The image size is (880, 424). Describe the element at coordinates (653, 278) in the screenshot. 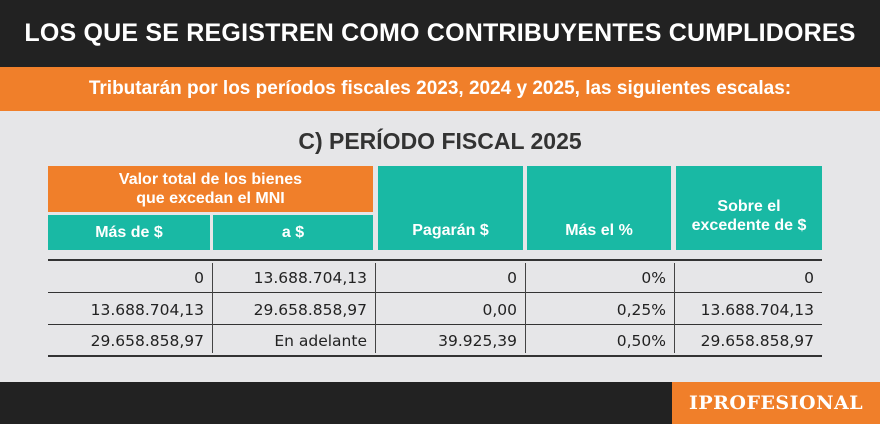

I see `table-cell: 0%` at that location.